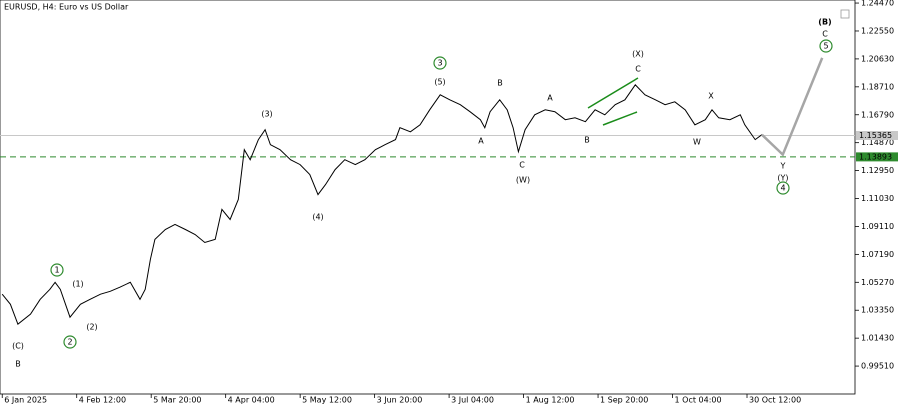  I want to click on wave-label: (2), so click(91, 327).